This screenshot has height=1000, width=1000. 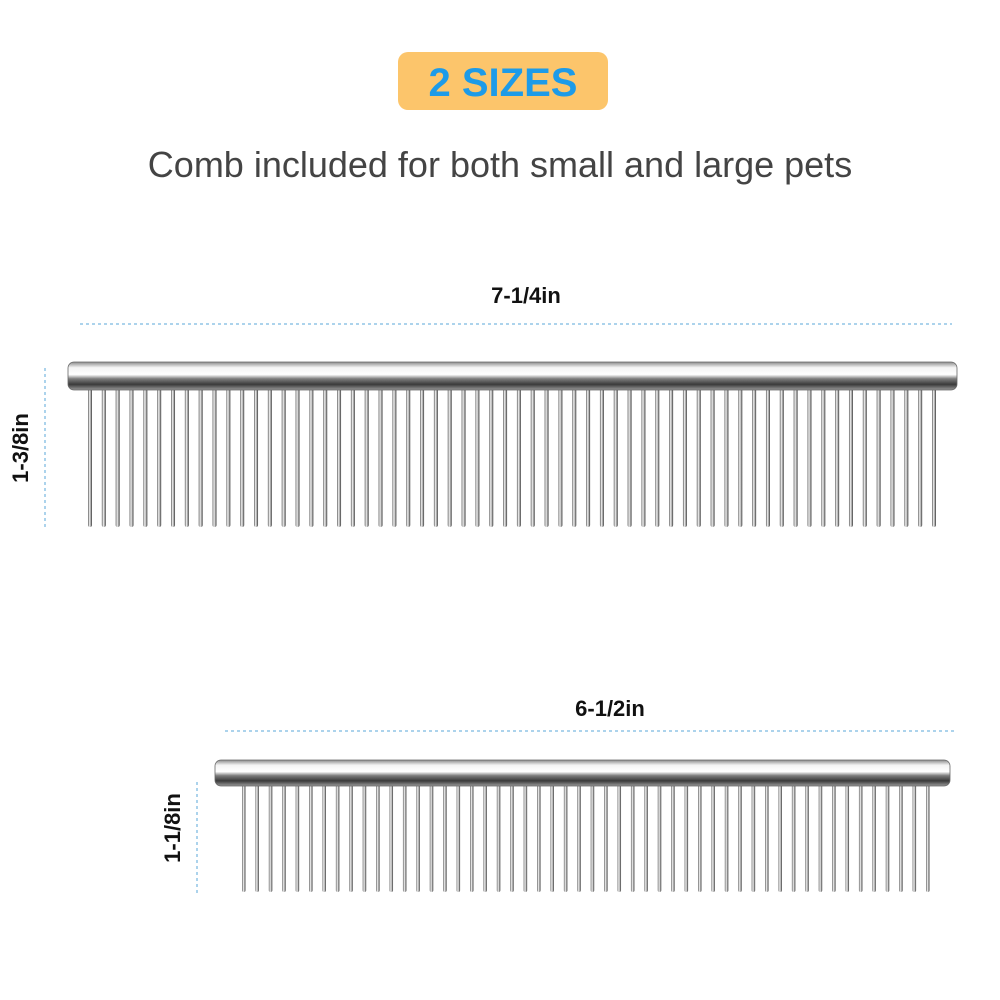 I want to click on height-label: 1-1/8in, so click(x=172, y=828).